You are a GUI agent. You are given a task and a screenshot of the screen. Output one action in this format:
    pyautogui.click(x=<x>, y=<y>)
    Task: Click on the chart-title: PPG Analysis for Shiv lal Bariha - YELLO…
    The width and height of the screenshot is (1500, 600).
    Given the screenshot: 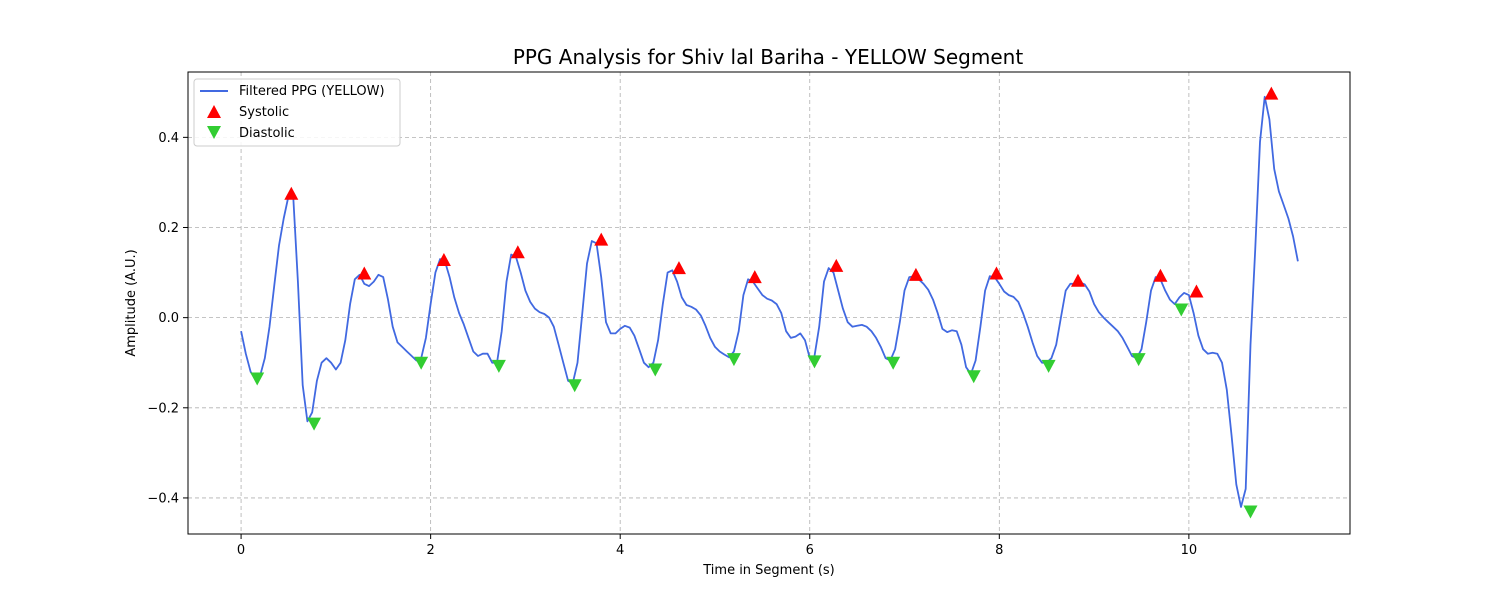 What is the action you would take?
    pyautogui.click(x=768, y=57)
    